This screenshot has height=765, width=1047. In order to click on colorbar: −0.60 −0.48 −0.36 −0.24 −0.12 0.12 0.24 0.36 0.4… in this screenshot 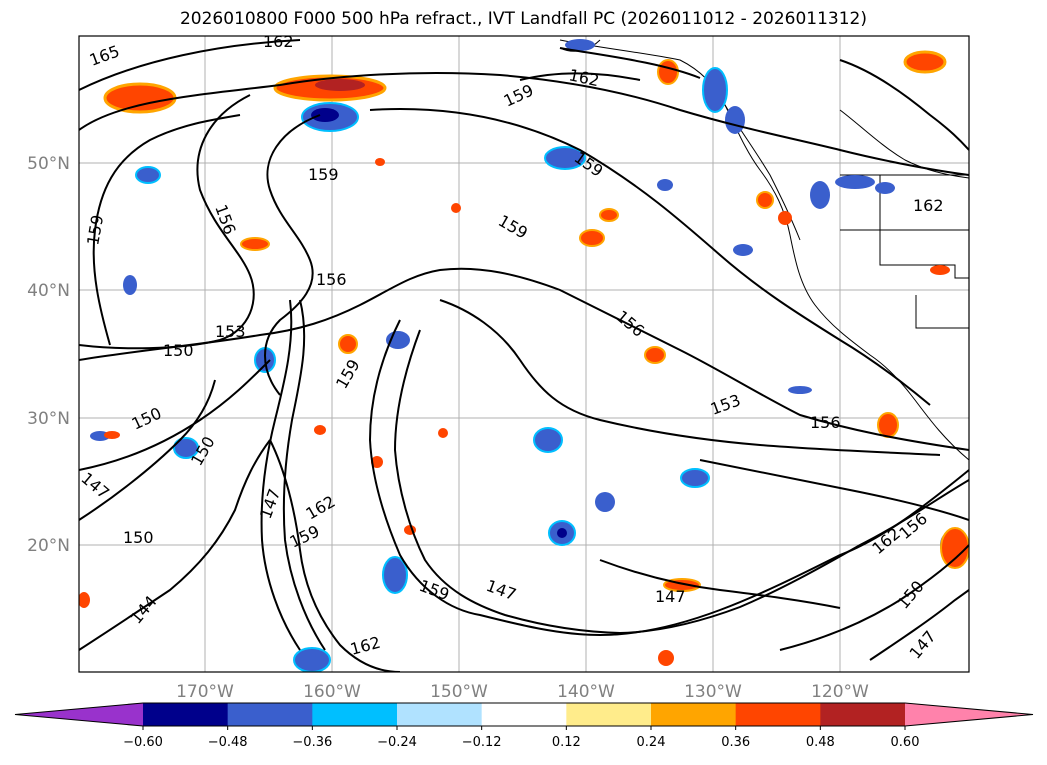, I will do `click(524, 726)`.